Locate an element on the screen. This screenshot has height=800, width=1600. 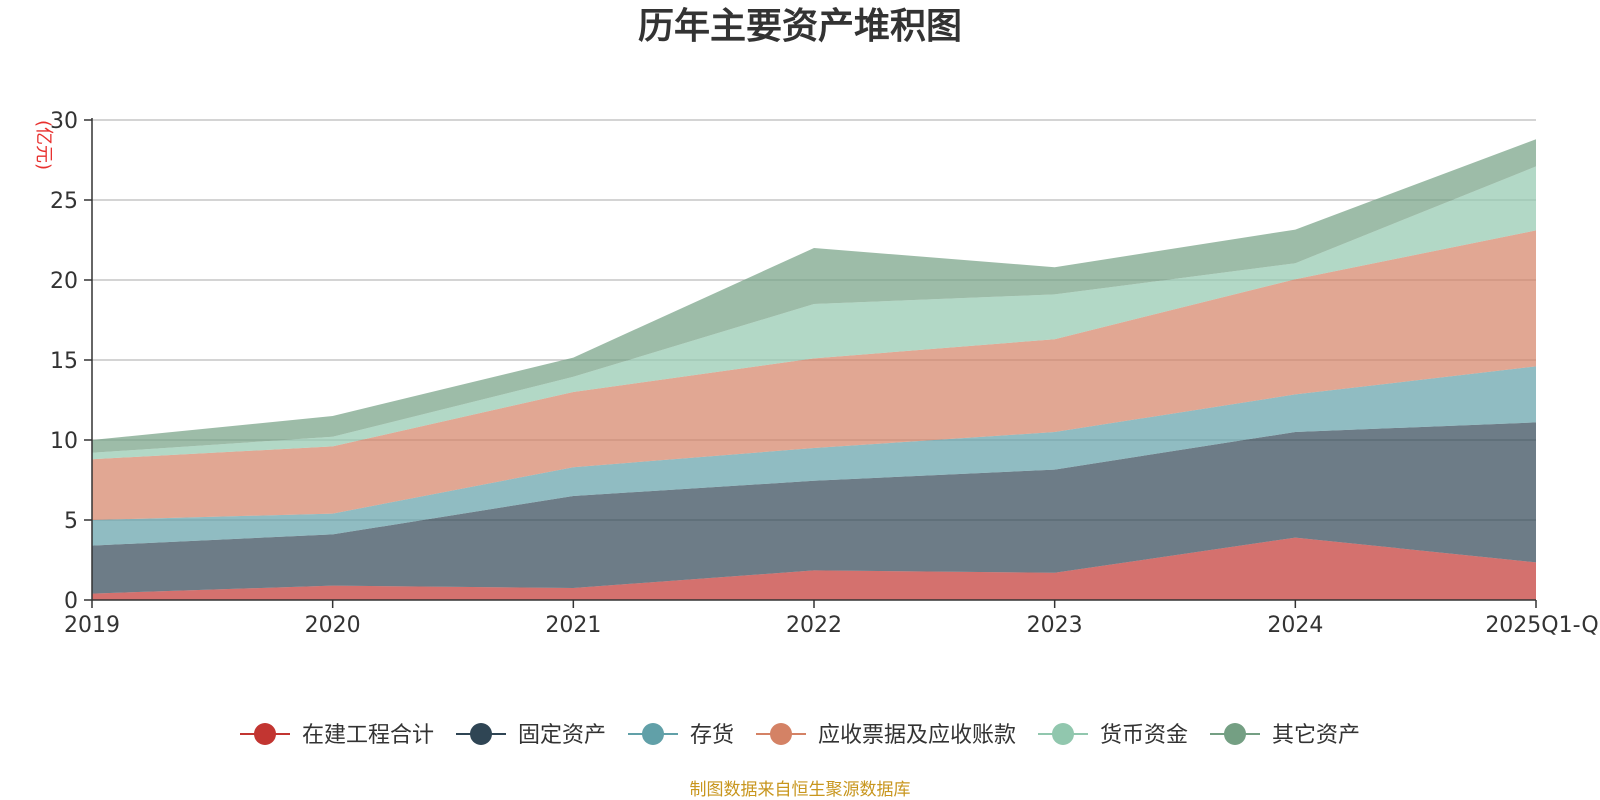
x-tick-label: 2024 is located at coordinates (1295, 625).